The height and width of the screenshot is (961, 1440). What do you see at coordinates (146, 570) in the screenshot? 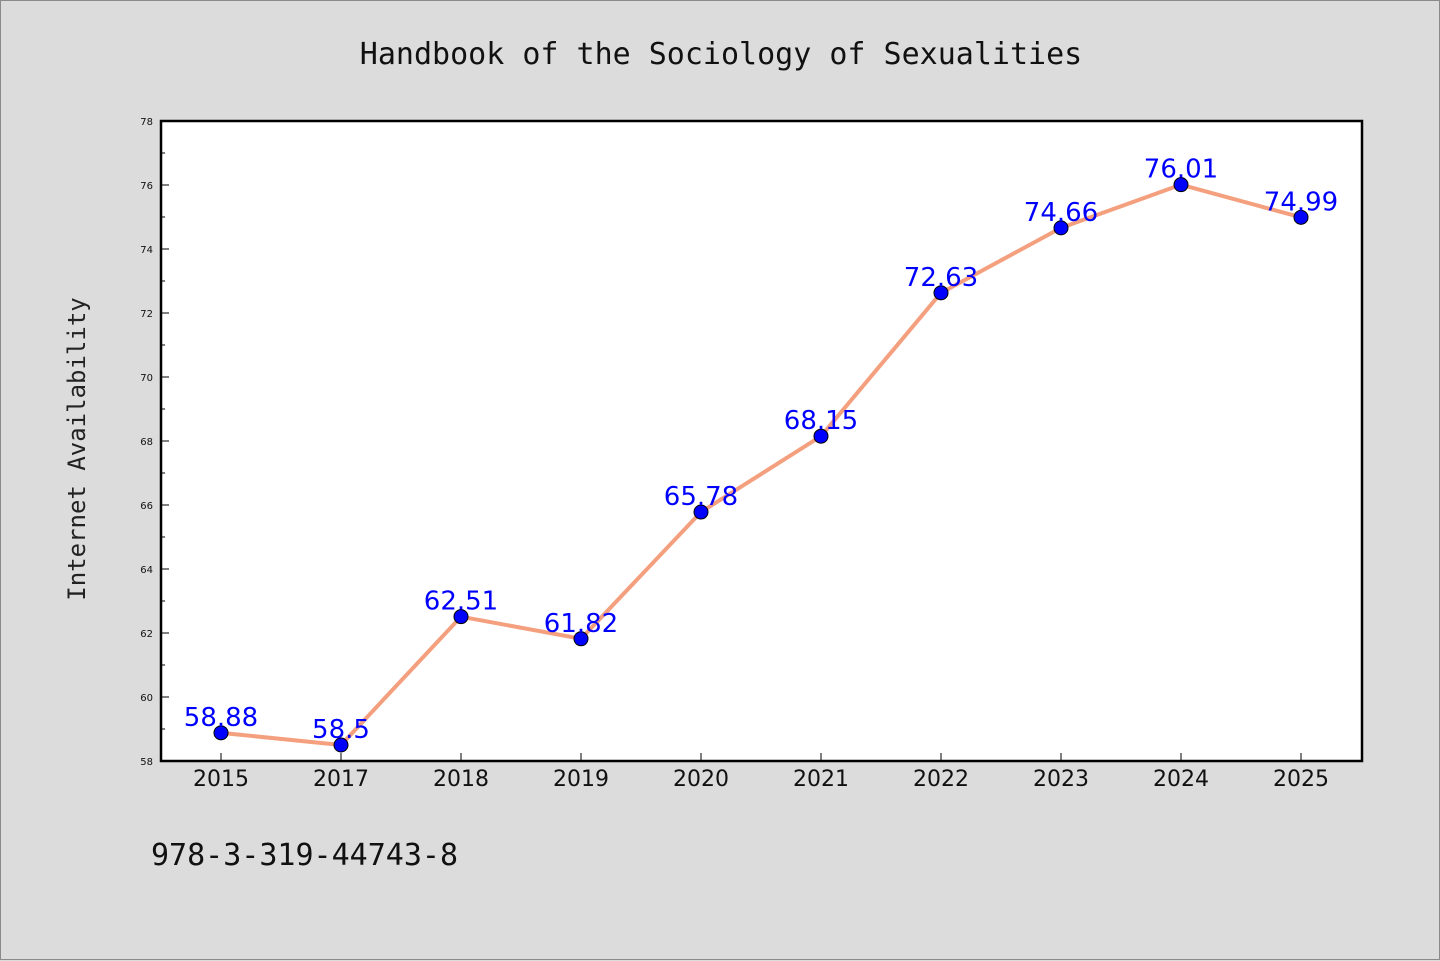
I see `y-tick-label: 64` at bounding box center [146, 570].